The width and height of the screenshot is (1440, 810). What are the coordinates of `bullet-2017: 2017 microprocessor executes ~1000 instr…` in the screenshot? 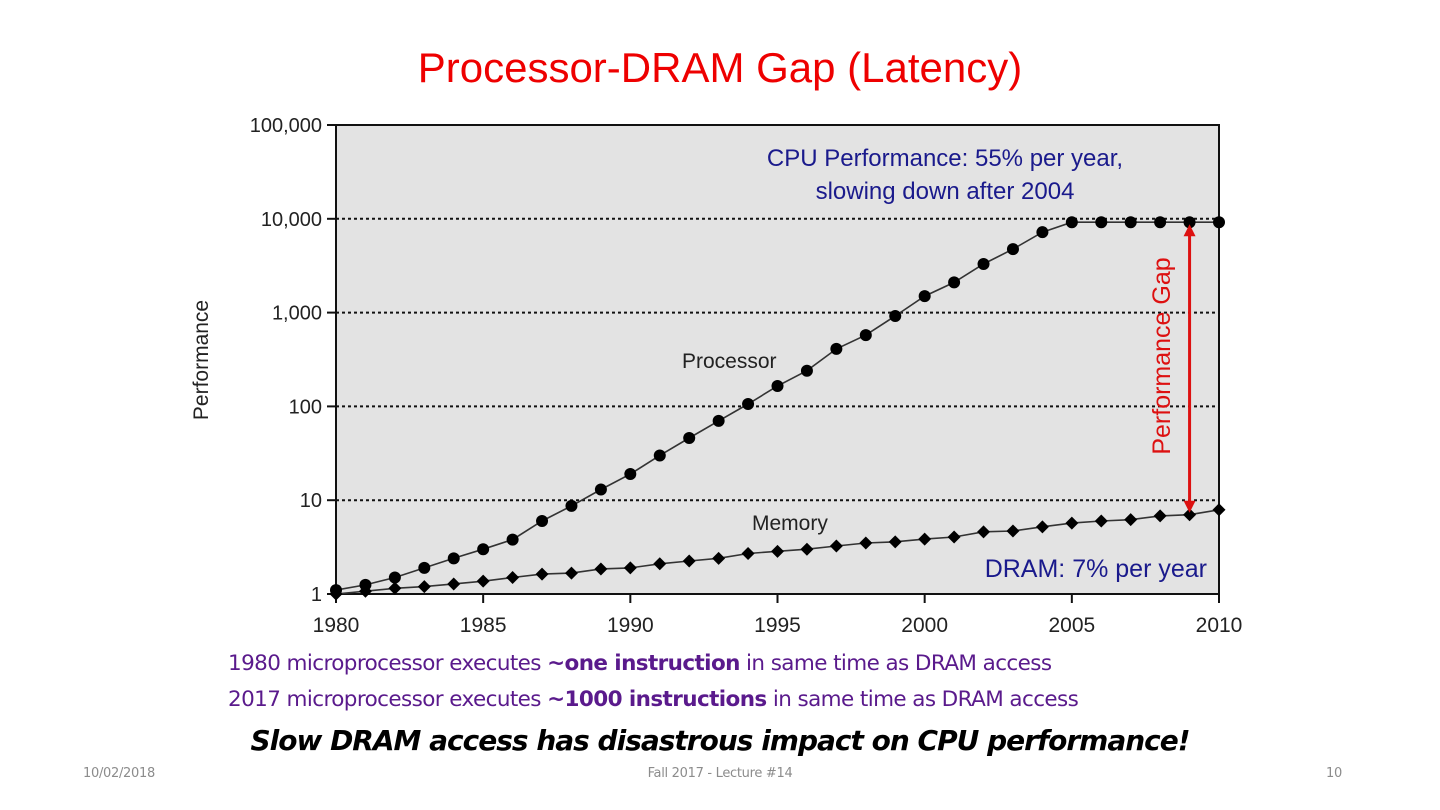 It's located at (653, 699).